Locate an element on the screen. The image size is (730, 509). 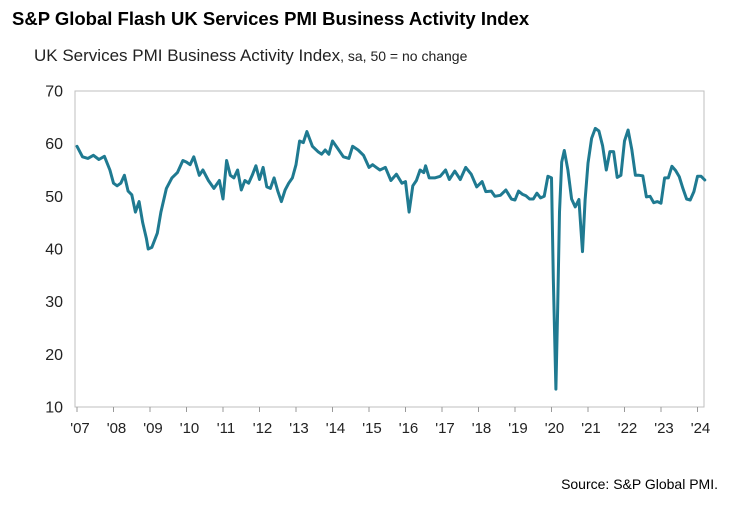
x-tick-label: '20 is located at coordinates (555, 428).